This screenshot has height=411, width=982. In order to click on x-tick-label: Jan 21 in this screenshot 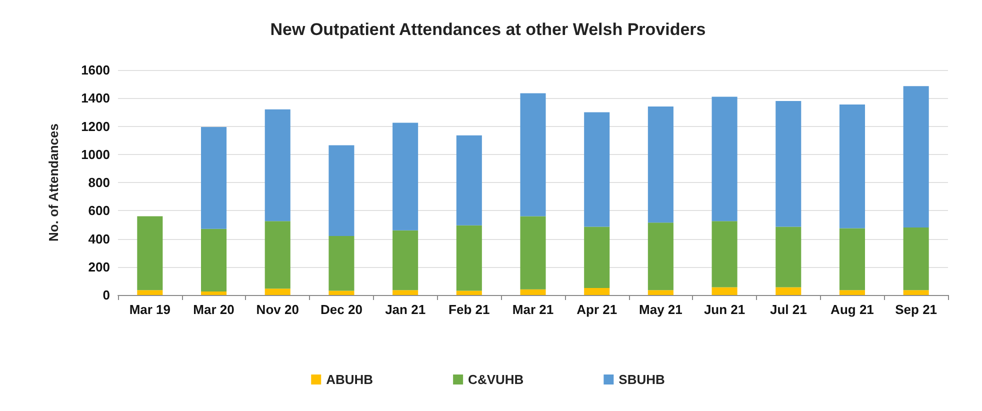, I will do `click(405, 309)`.